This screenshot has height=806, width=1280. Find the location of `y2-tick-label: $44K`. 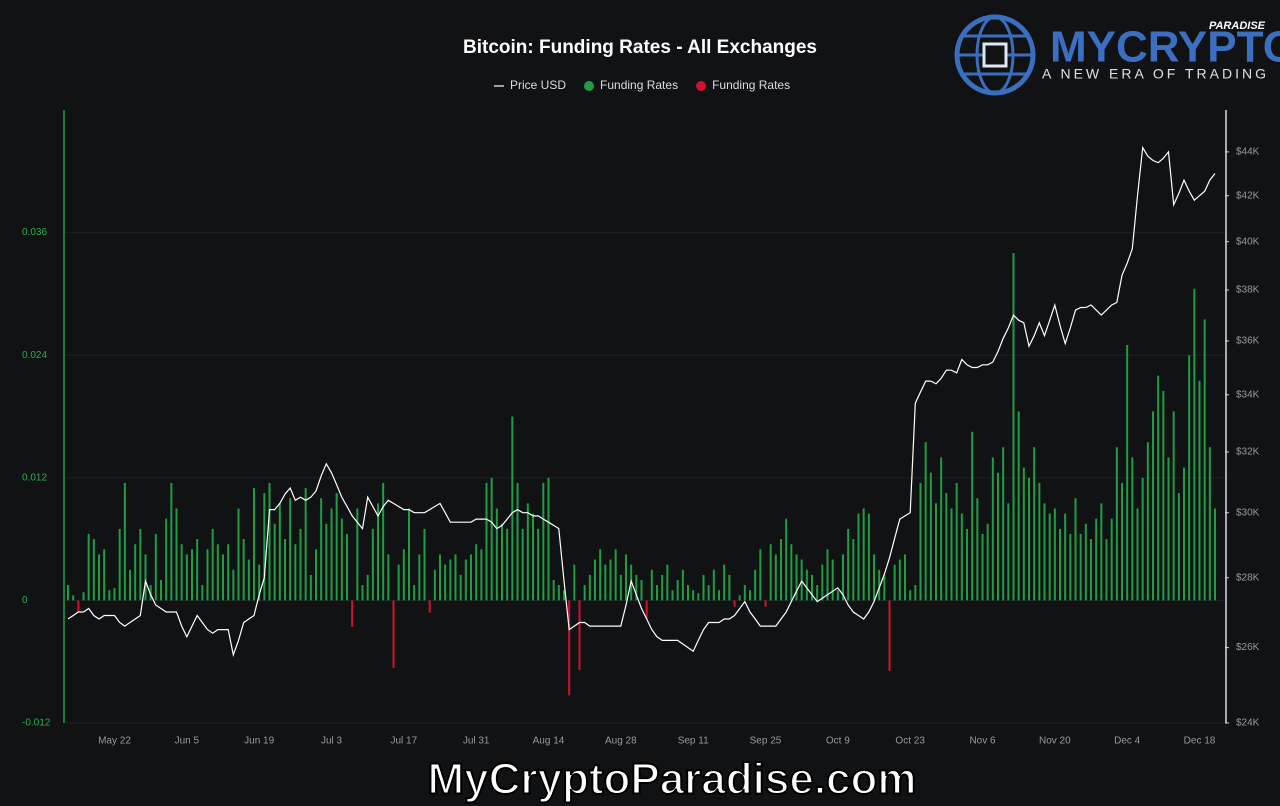

y2-tick-label: $44K is located at coordinates (1248, 152).